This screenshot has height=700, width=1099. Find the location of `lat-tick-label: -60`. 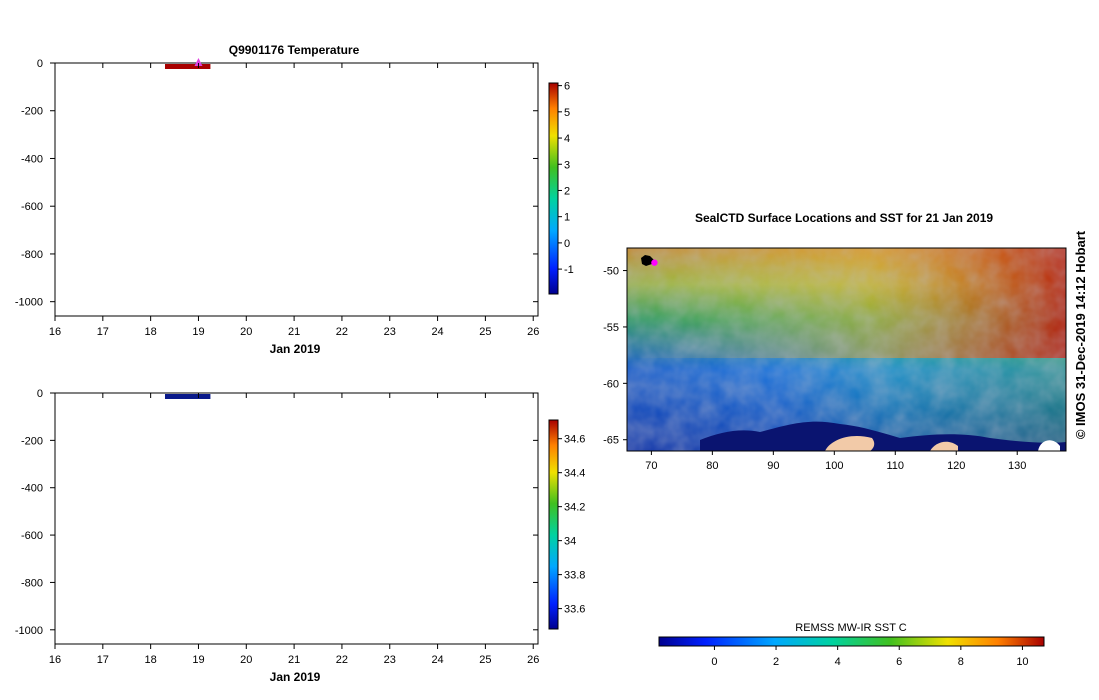

lat-tick-label: -60 is located at coordinates (611, 384).